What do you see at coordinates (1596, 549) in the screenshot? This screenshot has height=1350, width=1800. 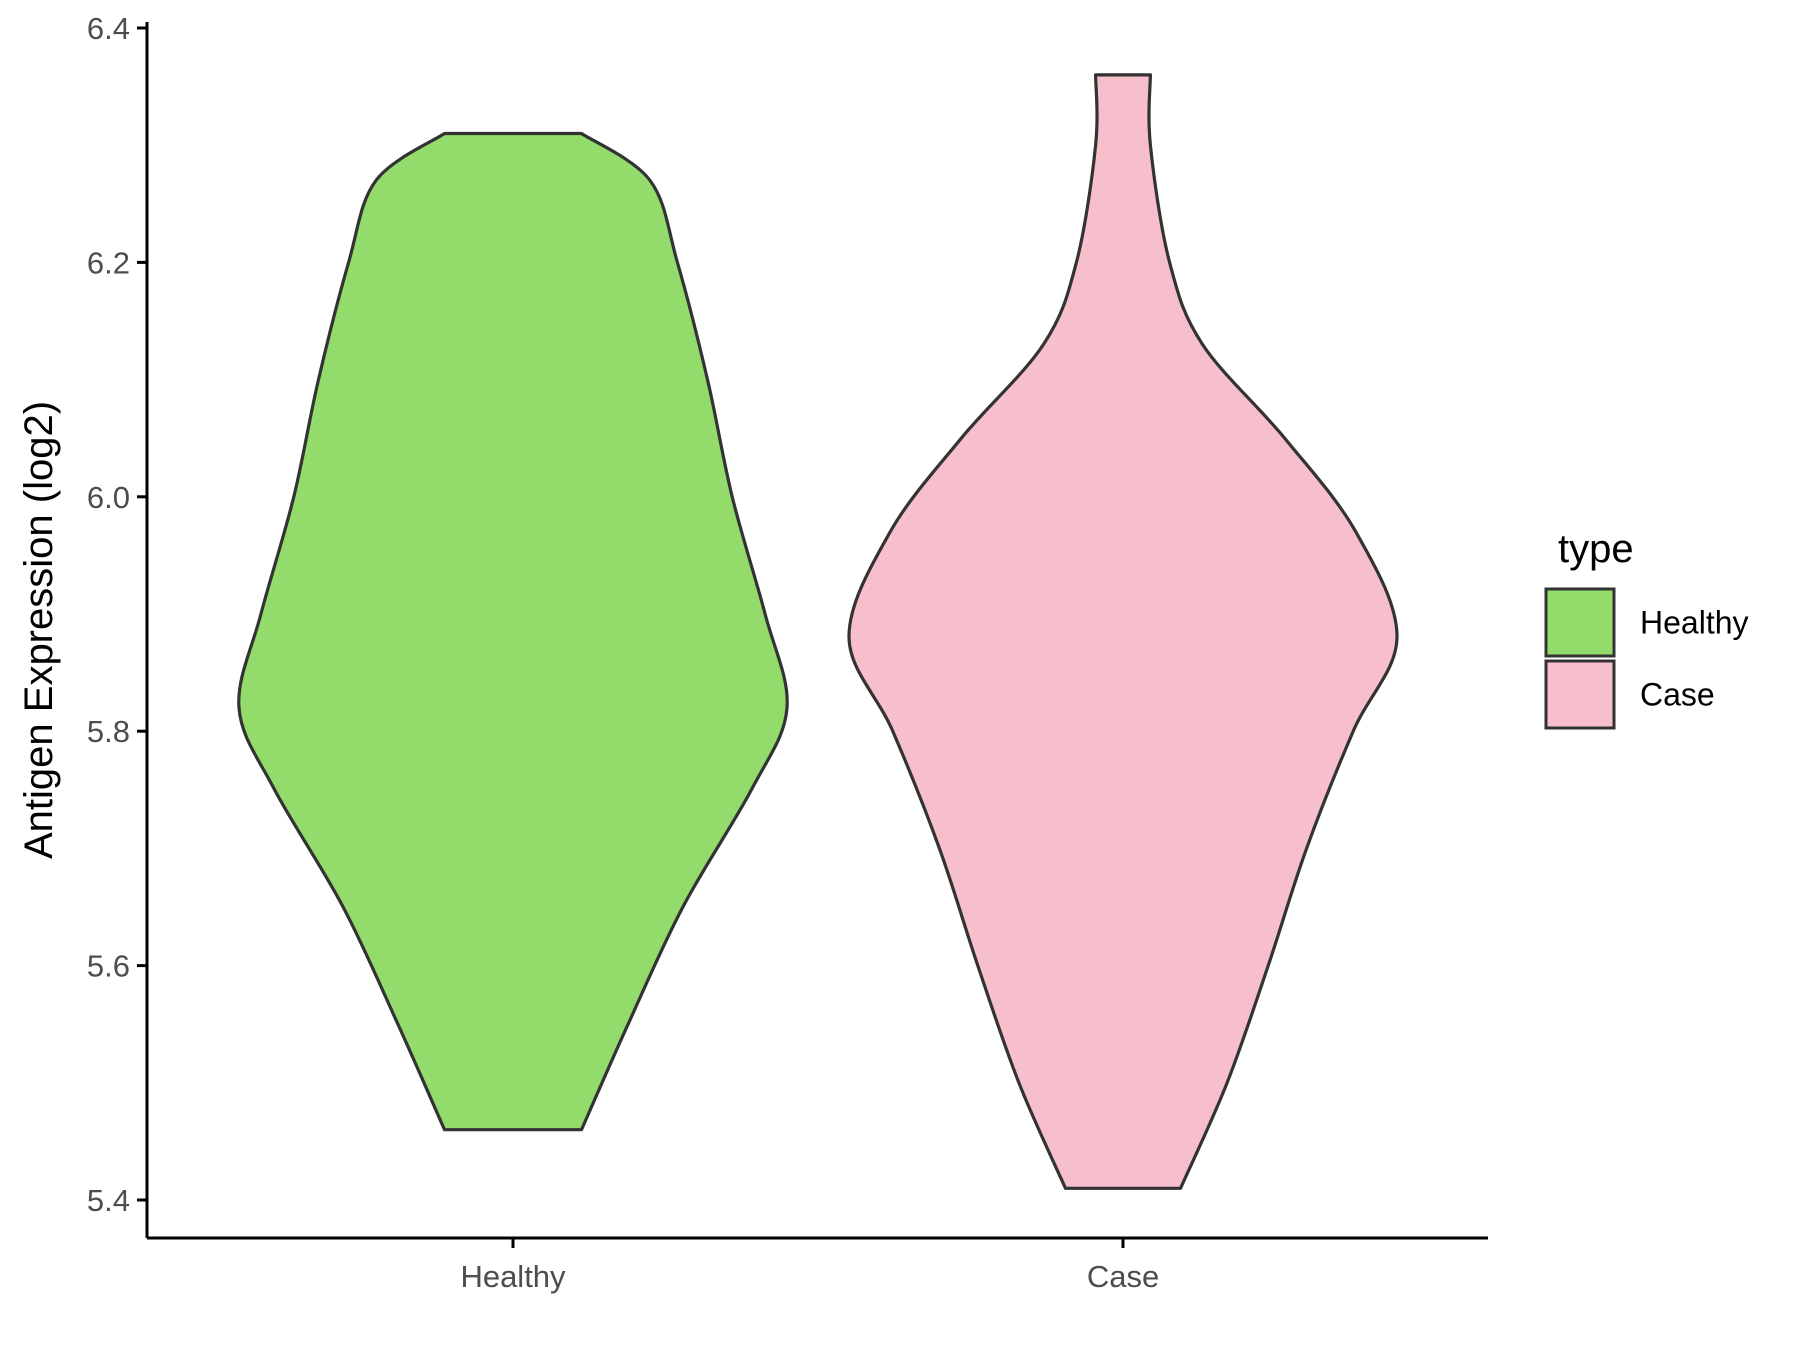 I see `legend-title: type` at bounding box center [1596, 549].